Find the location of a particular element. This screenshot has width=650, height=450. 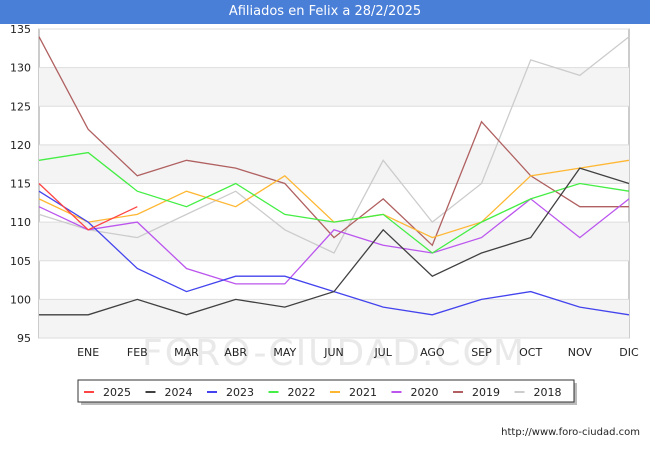

x-tick-label: SEP is located at coordinates (481, 352).